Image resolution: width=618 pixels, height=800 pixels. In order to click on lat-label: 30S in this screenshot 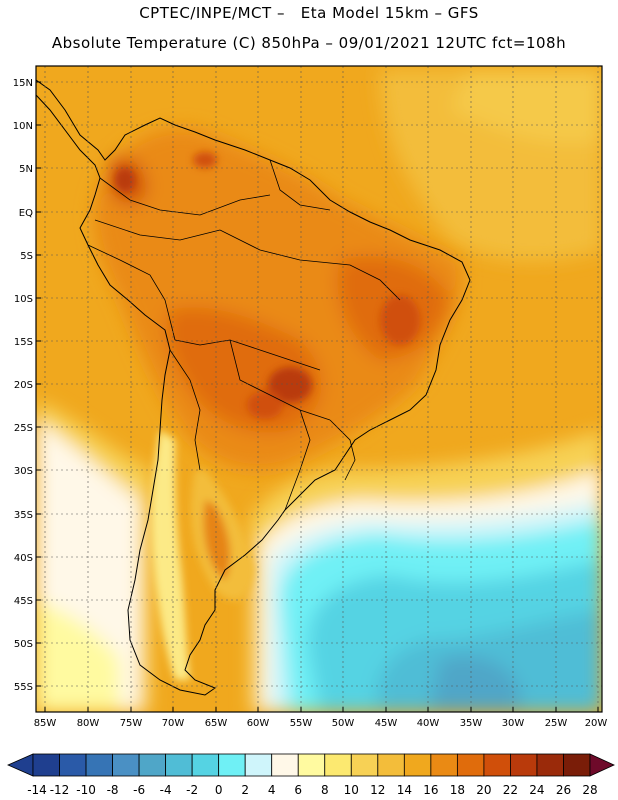, I will do `click(23, 471)`.